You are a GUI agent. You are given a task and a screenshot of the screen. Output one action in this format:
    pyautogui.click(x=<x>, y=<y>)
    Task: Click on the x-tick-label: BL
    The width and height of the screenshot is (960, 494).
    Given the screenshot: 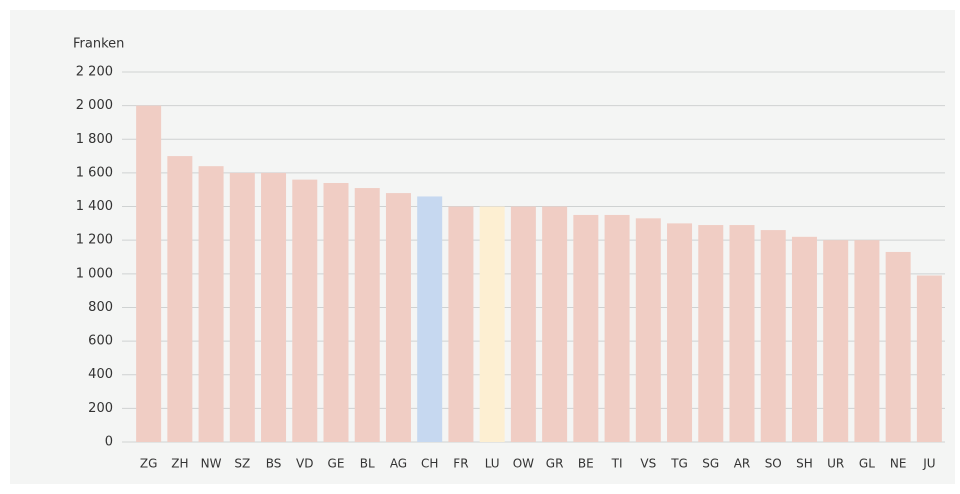 What is the action you would take?
    pyautogui.click(x=367, y=464)
    